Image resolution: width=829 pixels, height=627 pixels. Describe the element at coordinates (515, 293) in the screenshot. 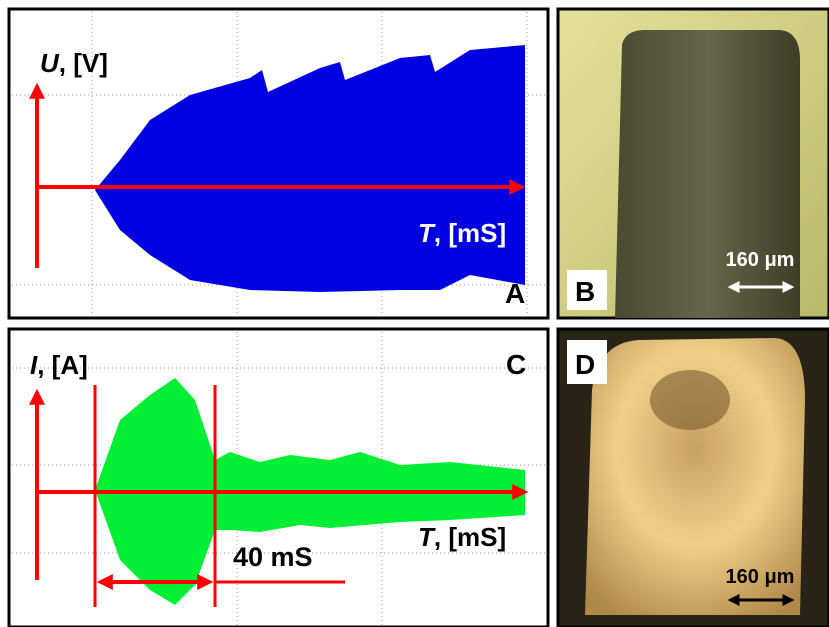

I see `panel-label: A` at that location.